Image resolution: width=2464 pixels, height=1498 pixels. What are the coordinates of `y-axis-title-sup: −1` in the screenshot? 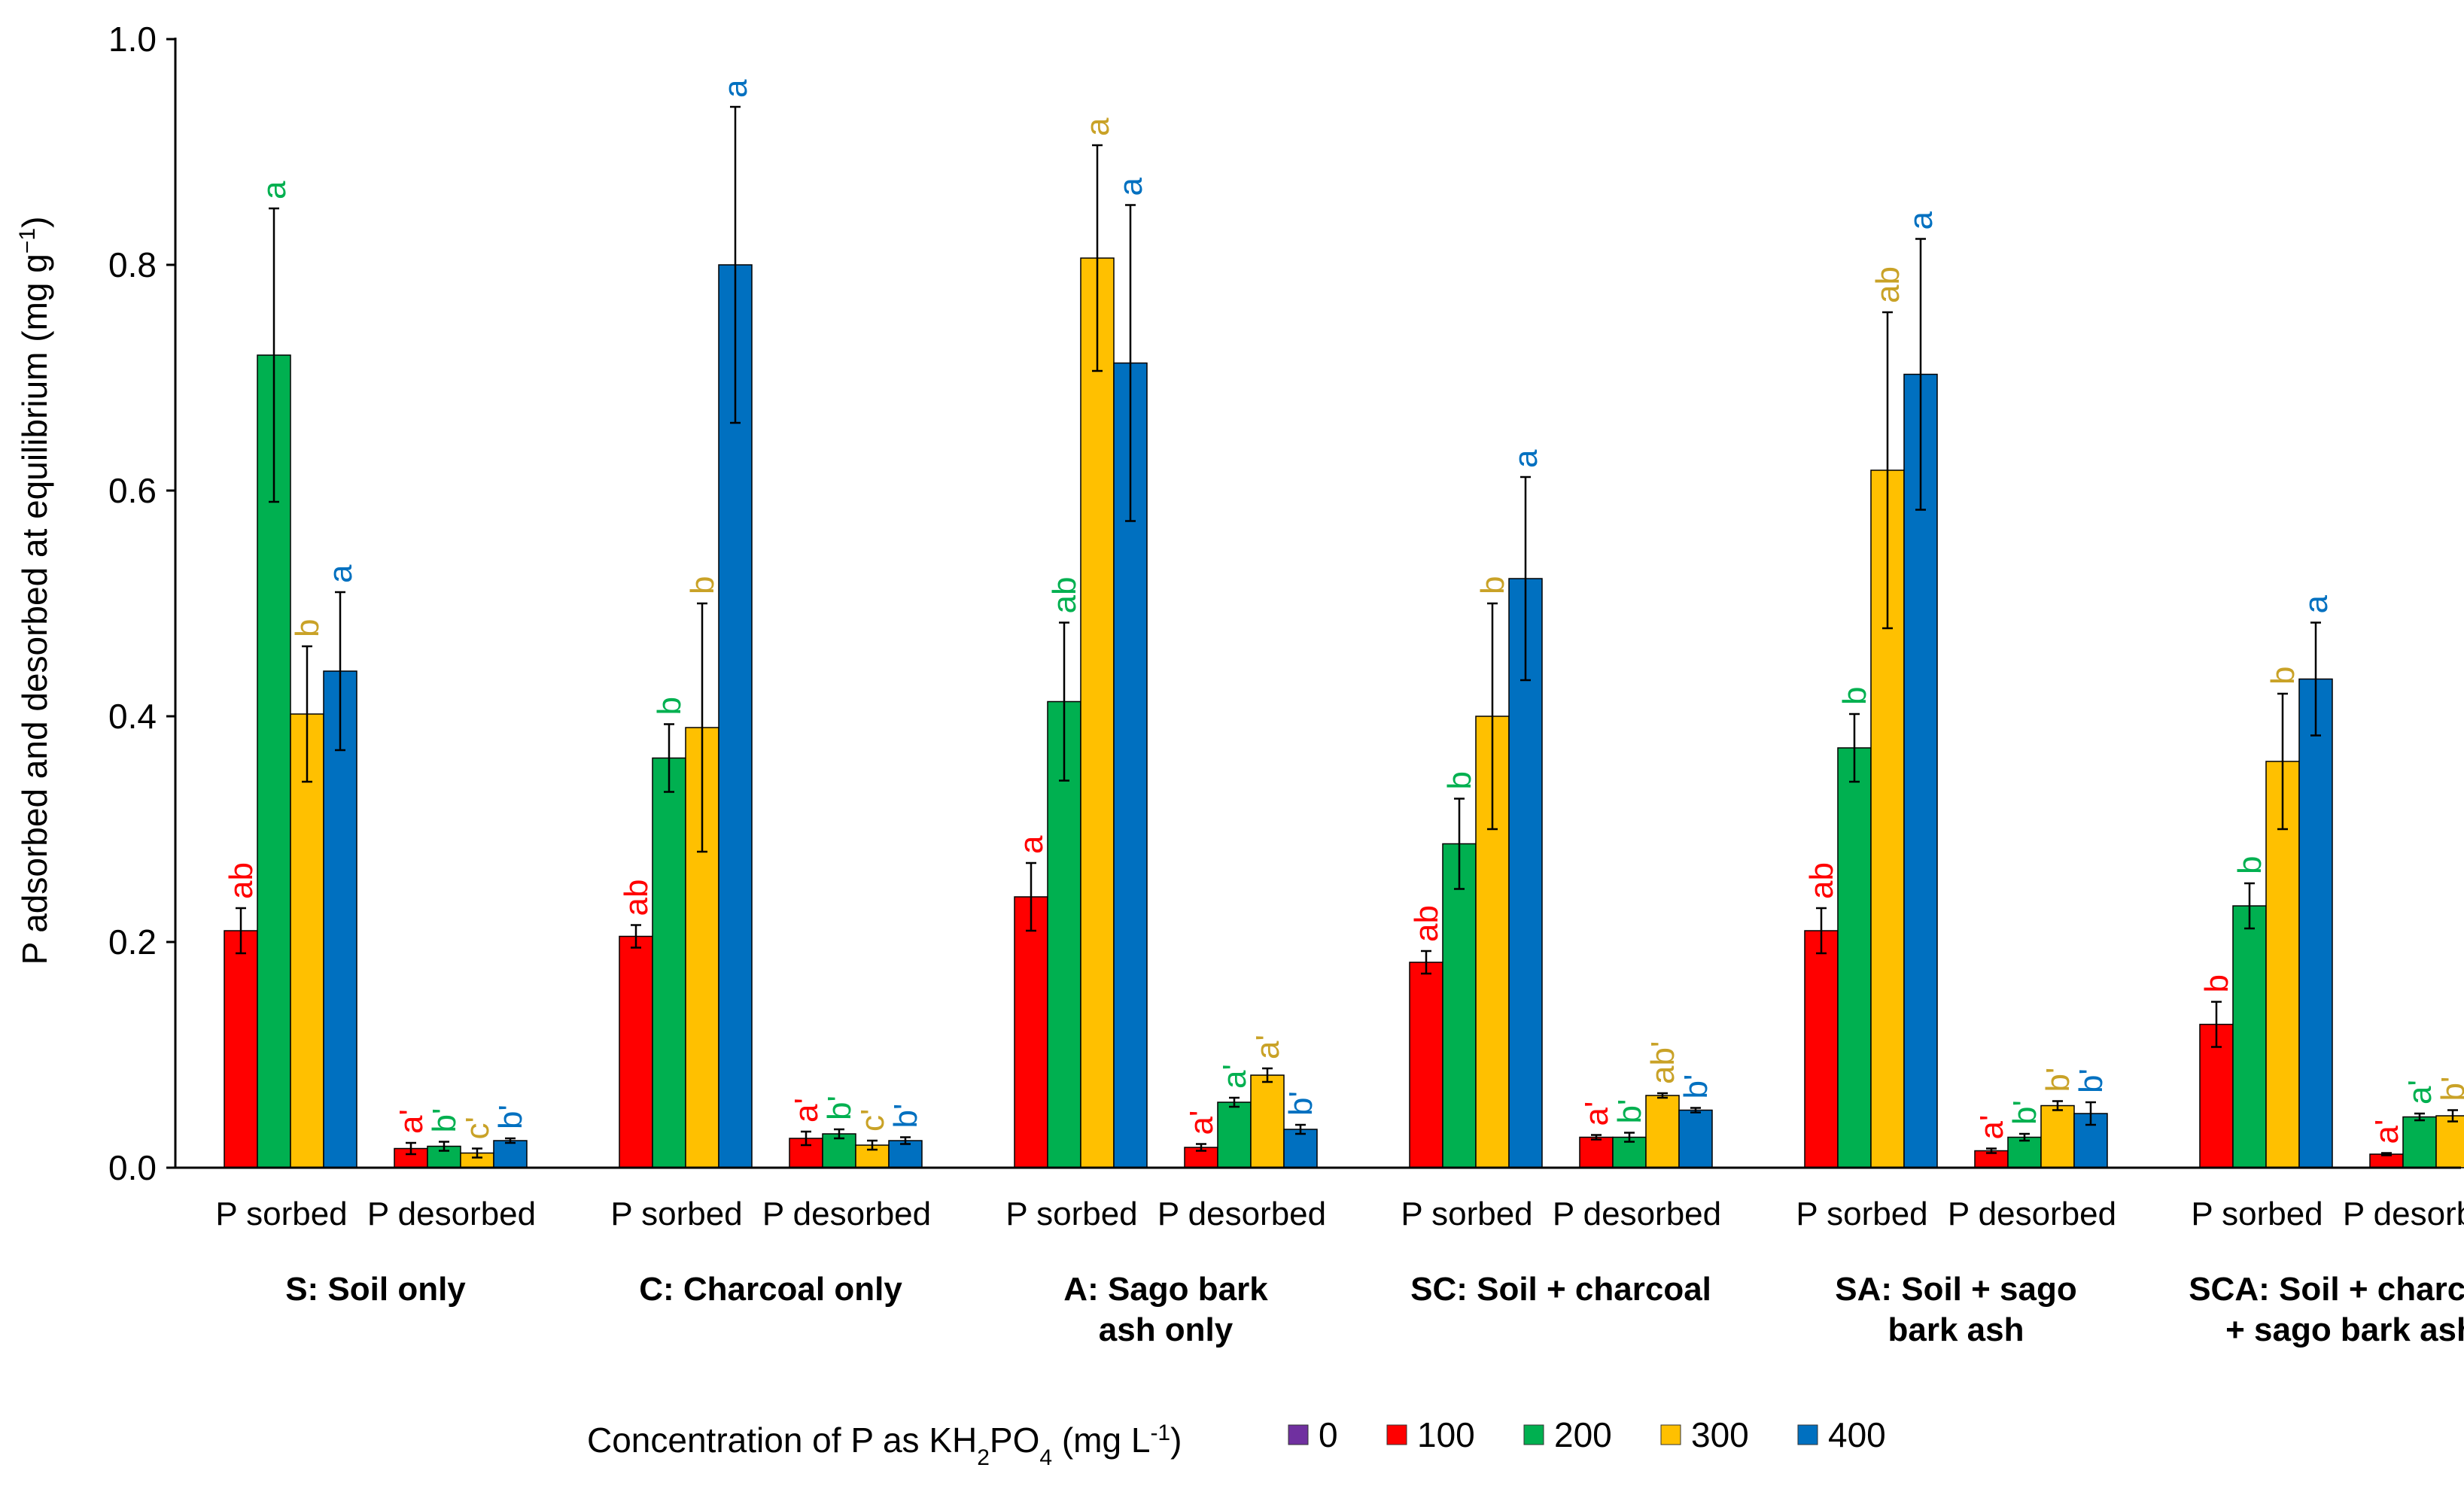 It's located at (27, 241).